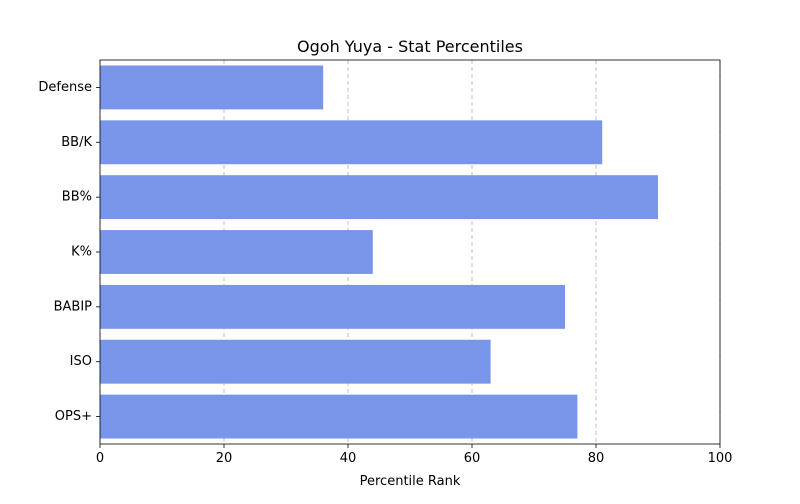  What do you see at coordinates (81, 361) in the screenshot?
I see `y-tick-label-5: ISO` at bounding box center [81, 361].